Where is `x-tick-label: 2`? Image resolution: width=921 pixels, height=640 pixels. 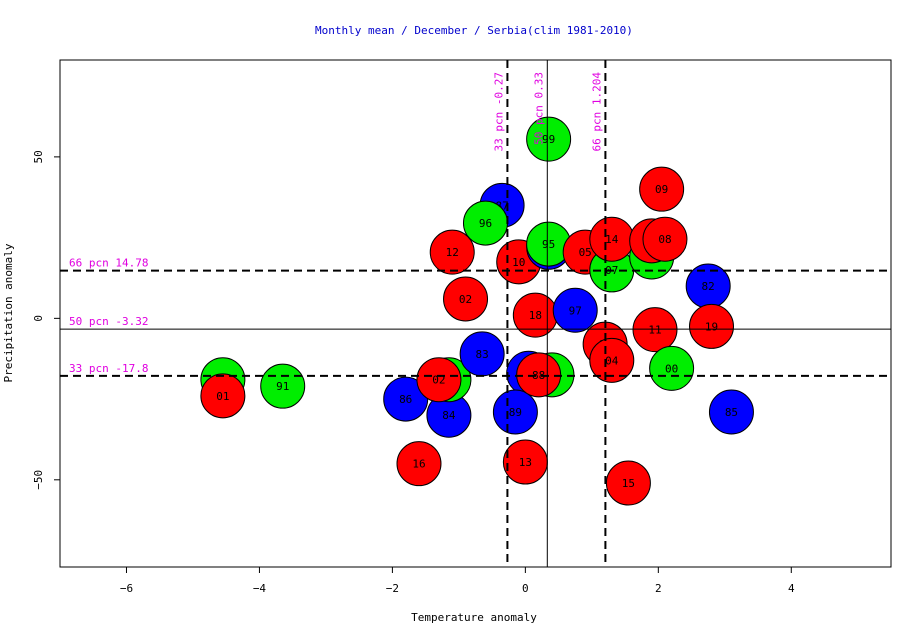
x-tick-label: 2 is located at coordinates (658, 588).